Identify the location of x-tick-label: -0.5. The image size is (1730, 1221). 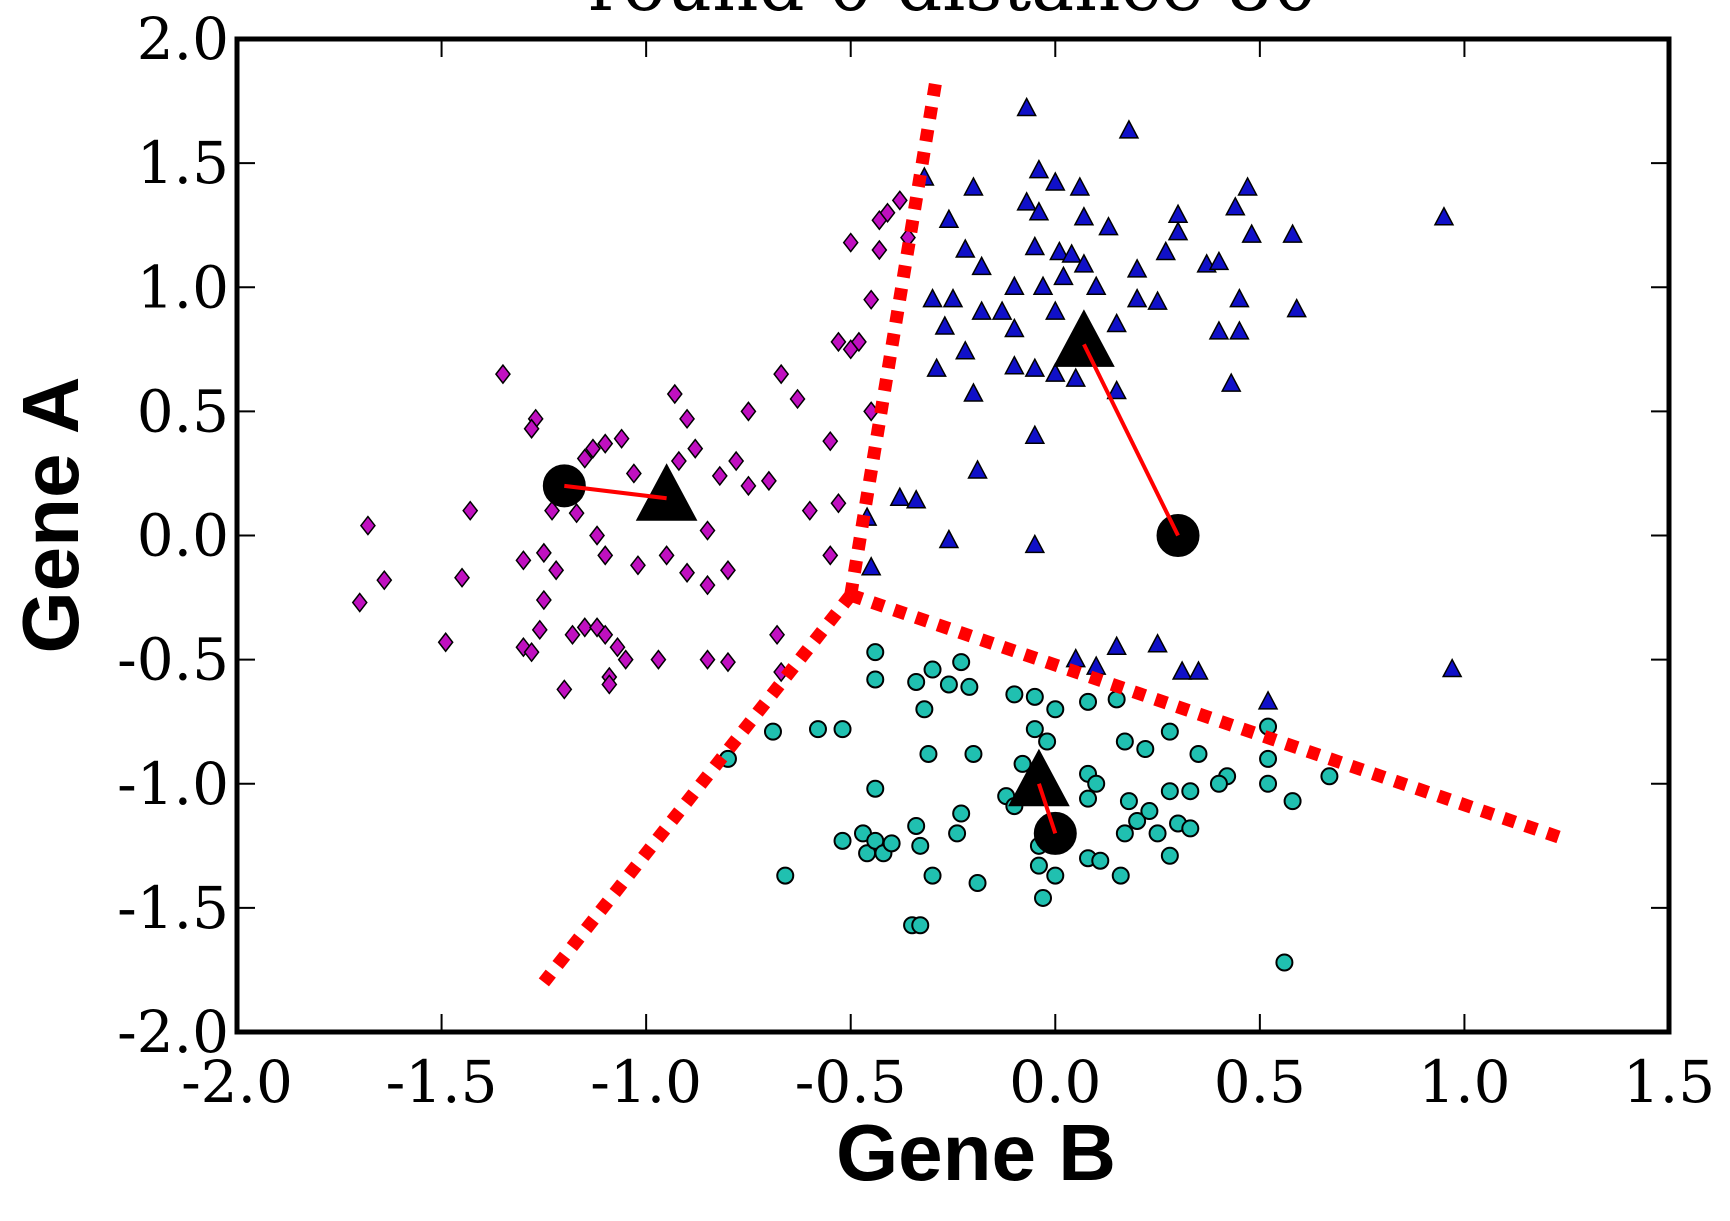
(851, 1082).